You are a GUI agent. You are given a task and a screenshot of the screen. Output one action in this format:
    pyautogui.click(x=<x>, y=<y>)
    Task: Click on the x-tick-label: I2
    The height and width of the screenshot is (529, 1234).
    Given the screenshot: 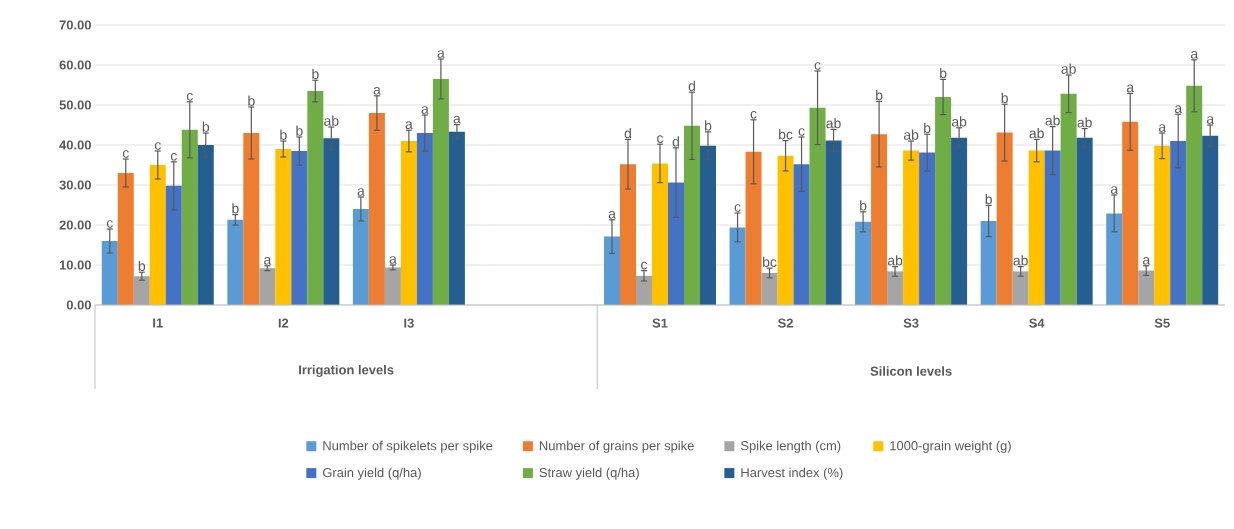 What is the action you would take?
    pyautogui.click(x=283, y=323)
    